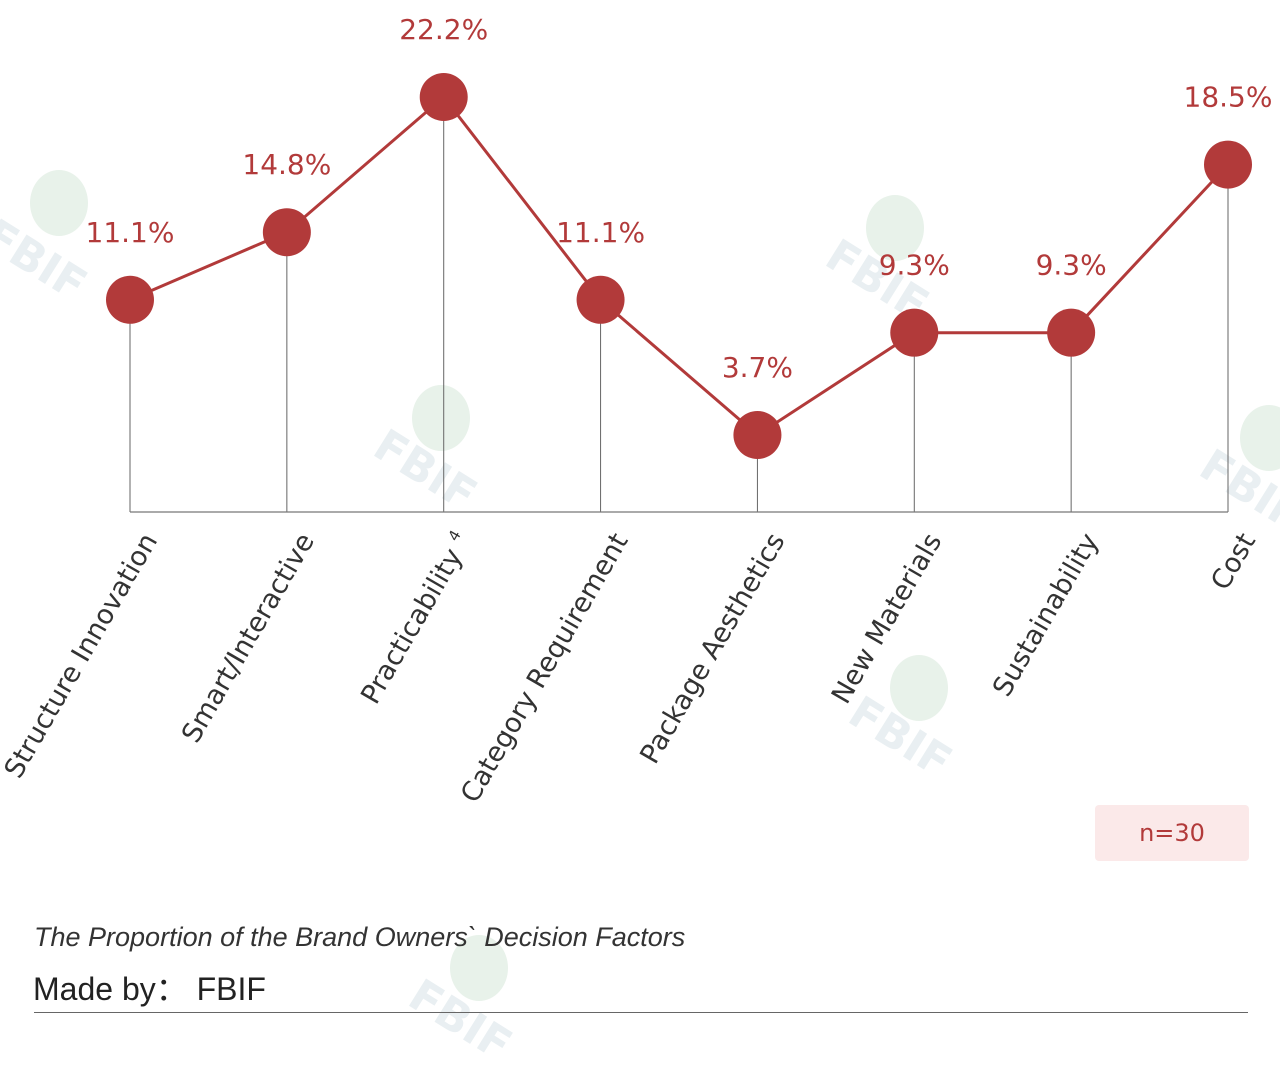 This screenshot has height=1071, width=1280. Describe the element at coordinates (443, 29) in the screenshot. I see `data-label: 22.2%` at that location.